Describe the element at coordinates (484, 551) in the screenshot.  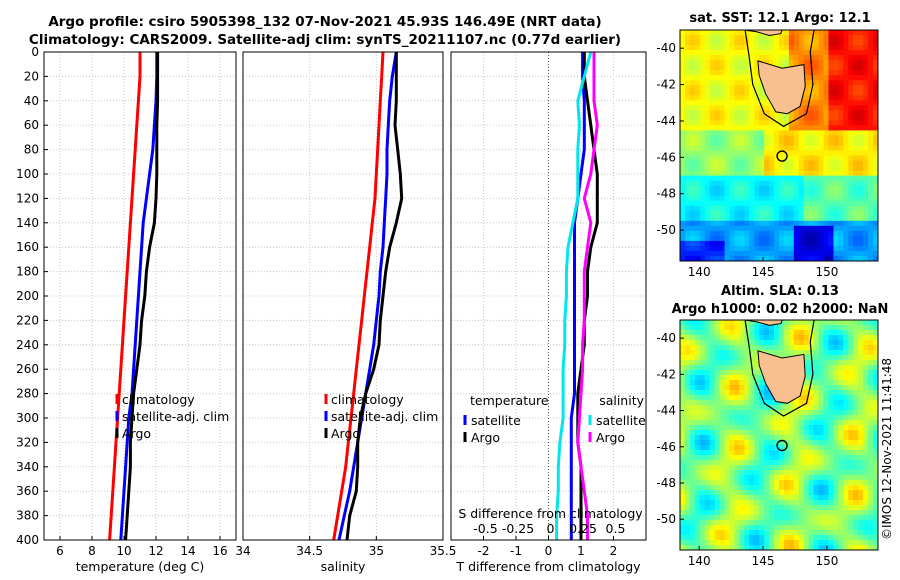
I see `x-tick-label: -2` at that location.